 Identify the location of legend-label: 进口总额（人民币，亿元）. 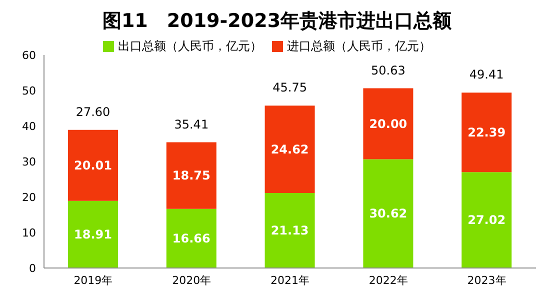
(359, 46).